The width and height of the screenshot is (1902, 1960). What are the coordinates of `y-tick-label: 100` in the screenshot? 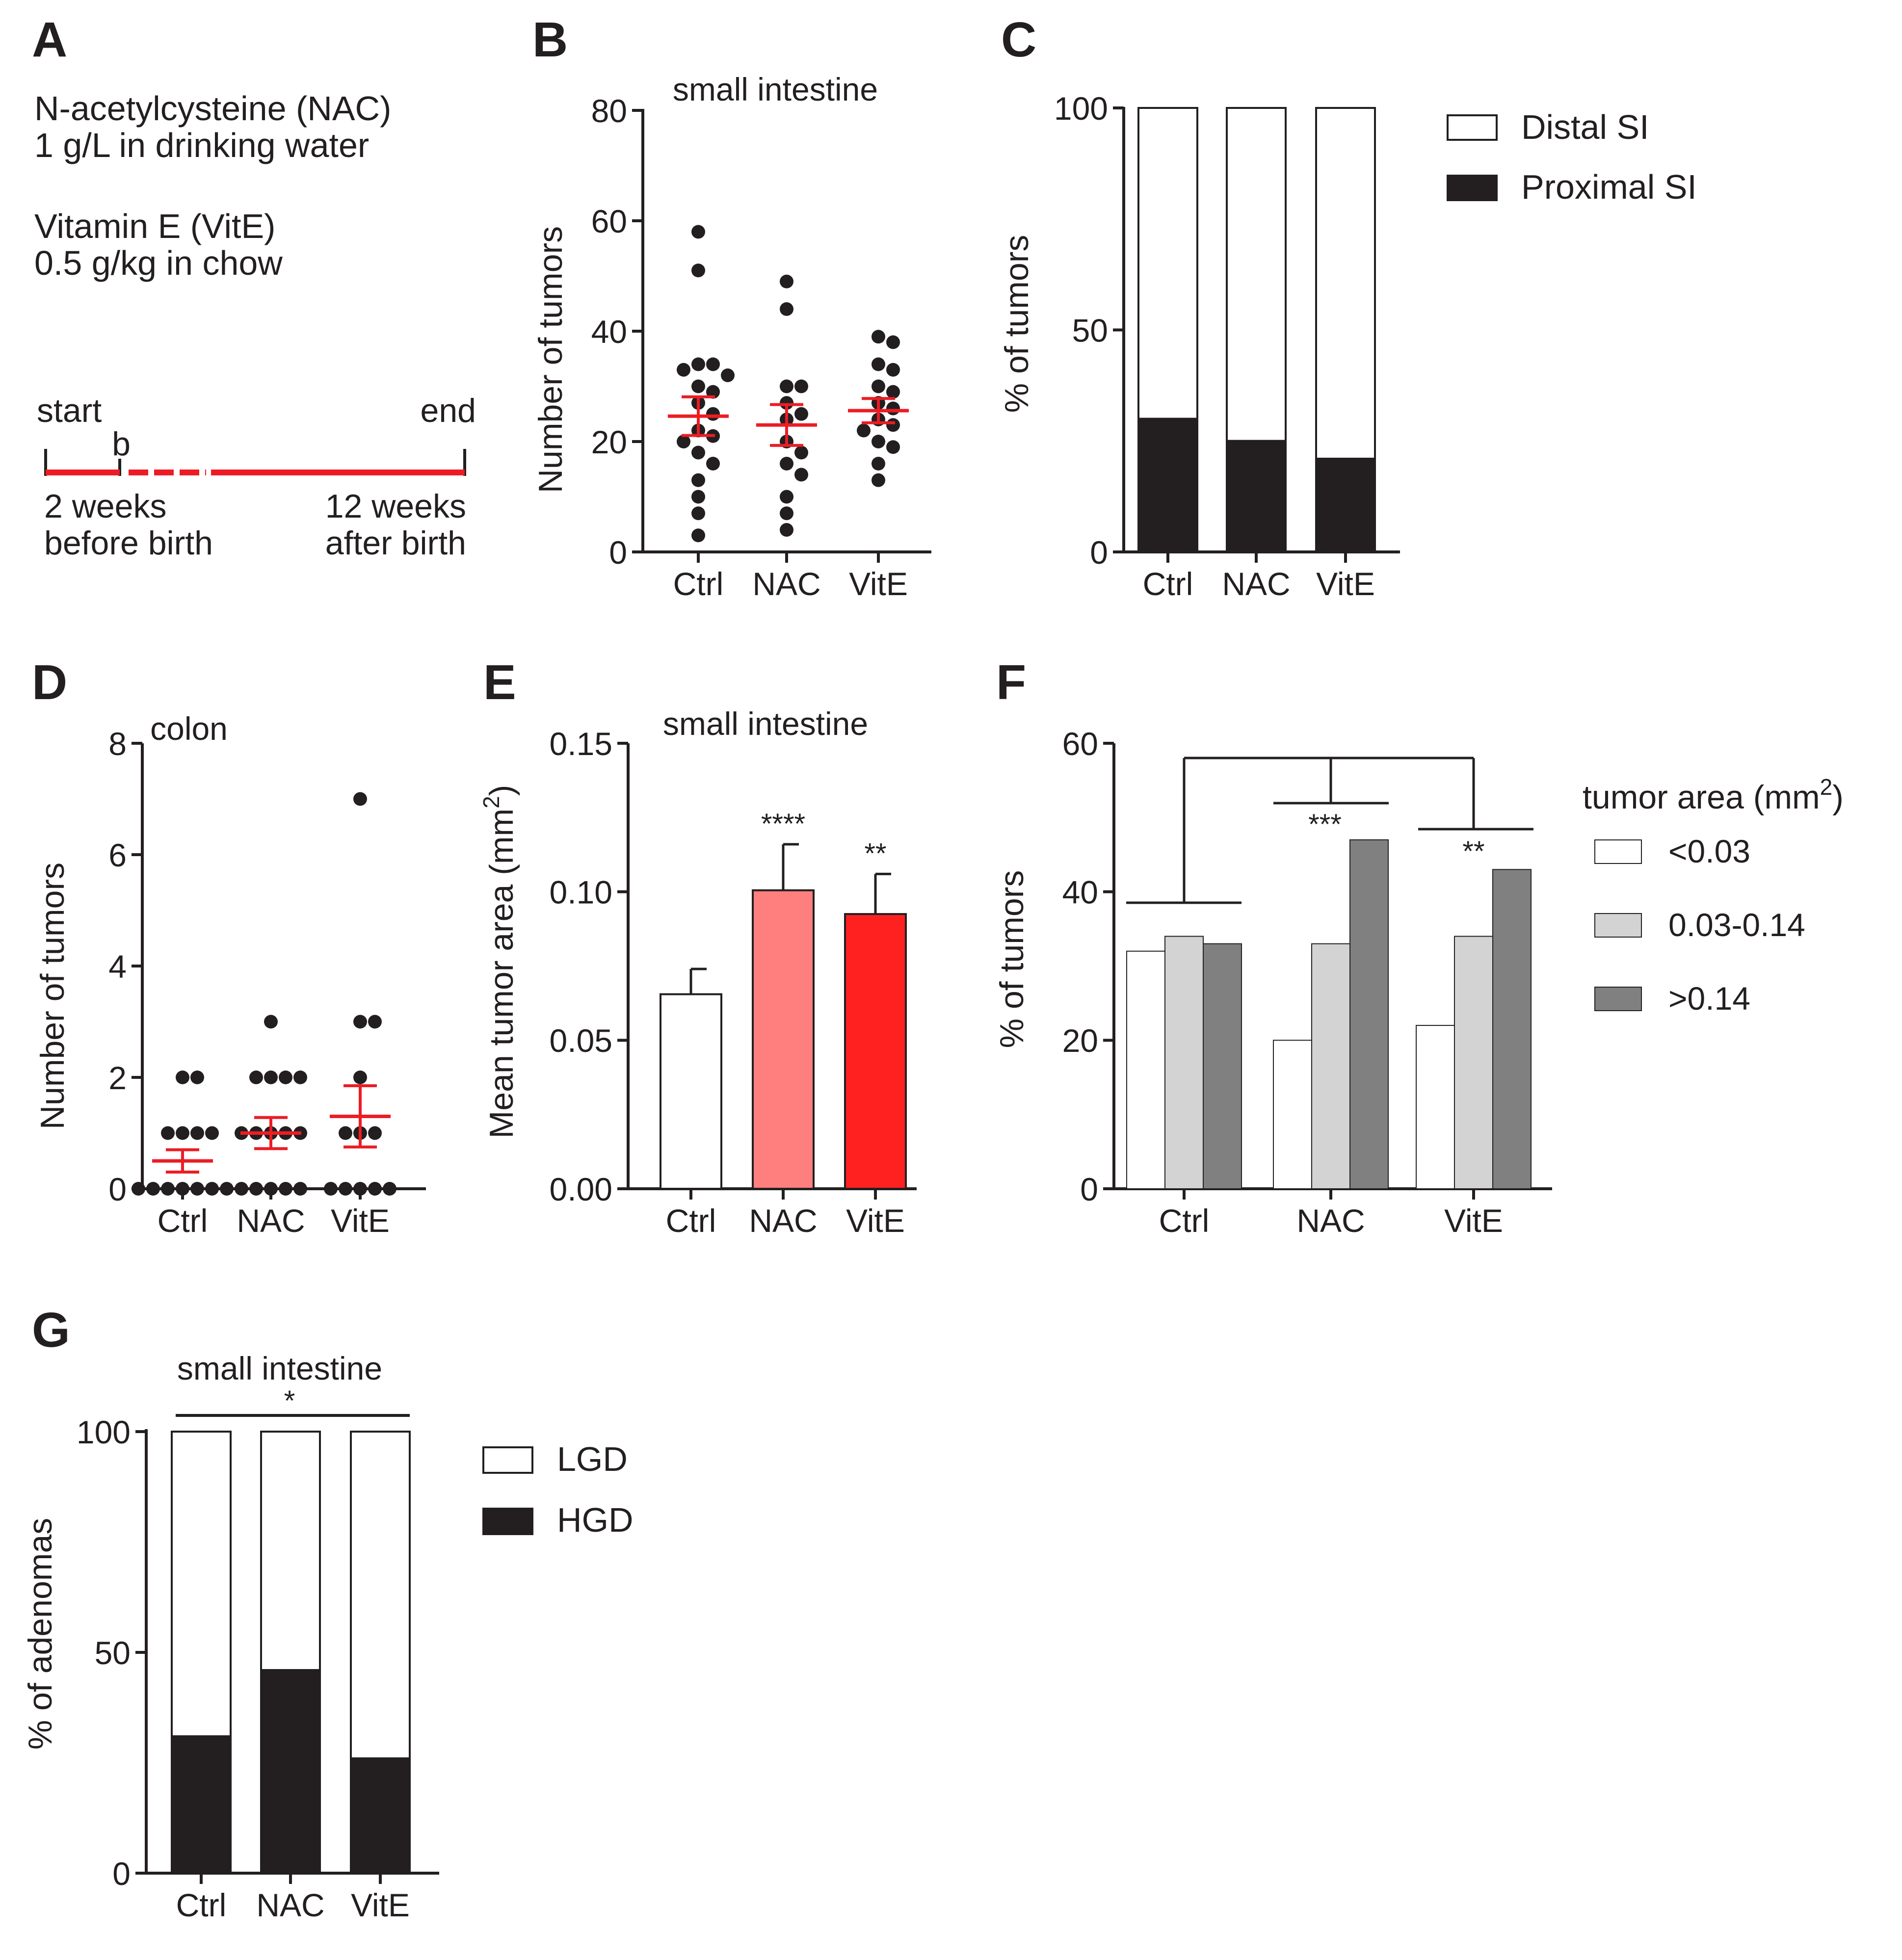 It's located at (104, 1432).